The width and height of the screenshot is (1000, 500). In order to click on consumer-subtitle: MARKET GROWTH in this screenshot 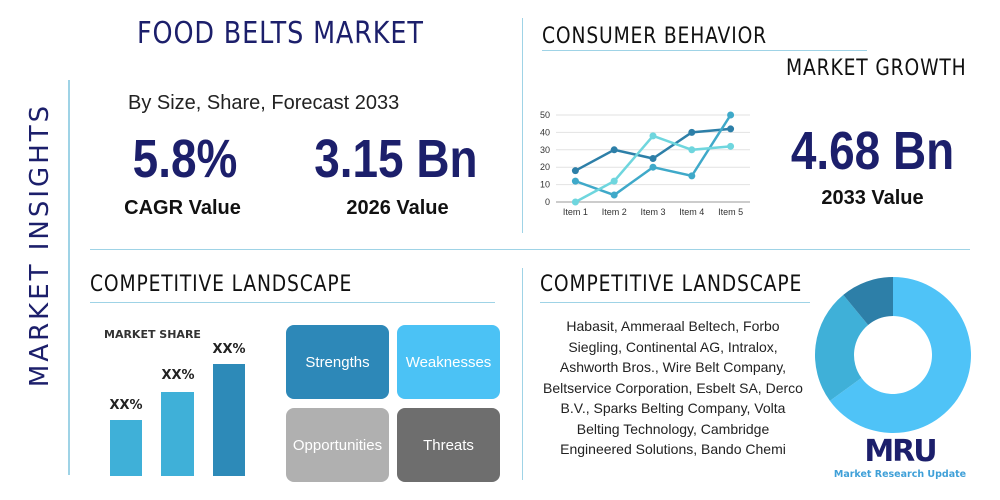, I will do `click(876, 68)`.